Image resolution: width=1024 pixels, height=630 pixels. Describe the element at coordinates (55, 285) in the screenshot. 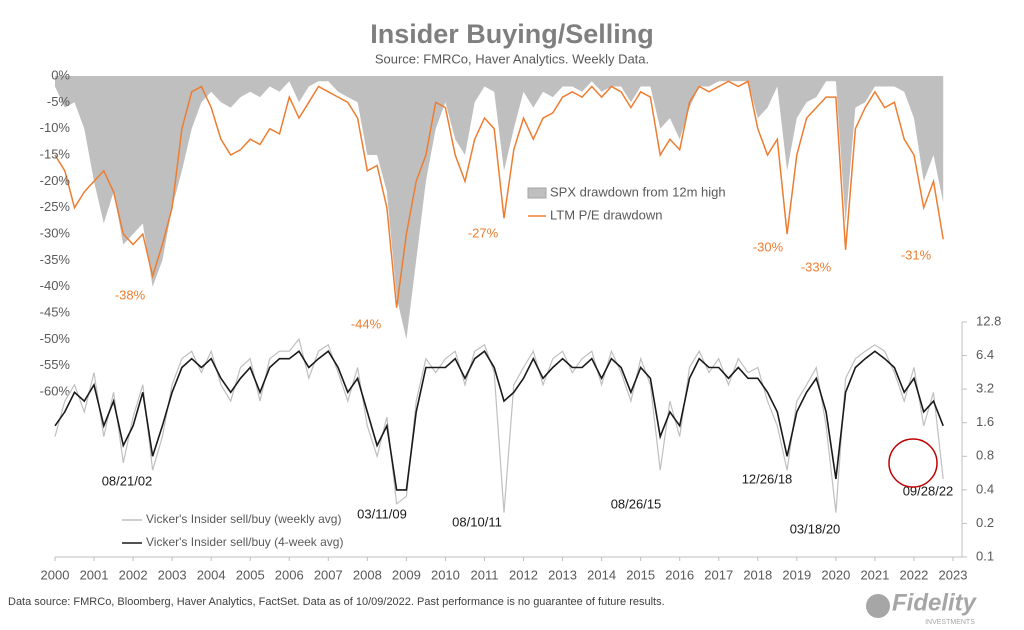

I see `y-tick-label: -40%` at that location.